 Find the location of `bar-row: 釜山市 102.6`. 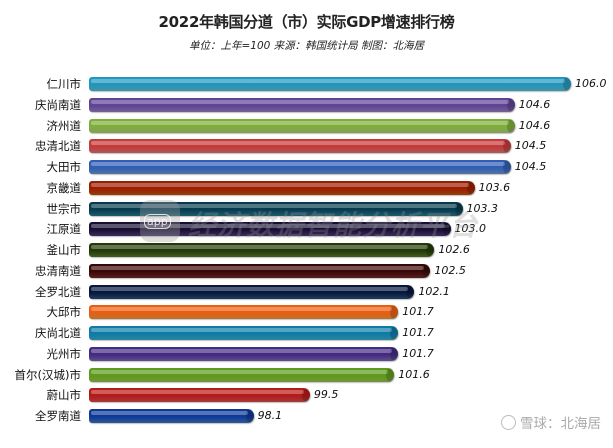

bar-row: 釜山市 102.6 is located at coordinates (306, 250).